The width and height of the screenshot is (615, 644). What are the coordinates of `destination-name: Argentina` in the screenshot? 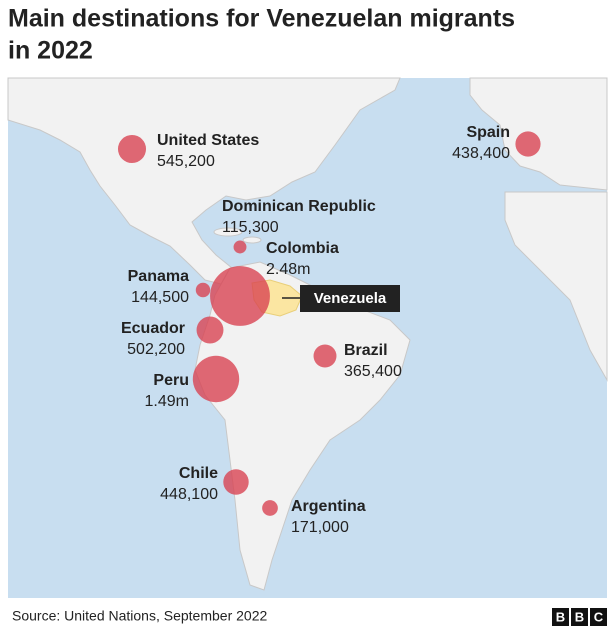 It's located at (328, 506).